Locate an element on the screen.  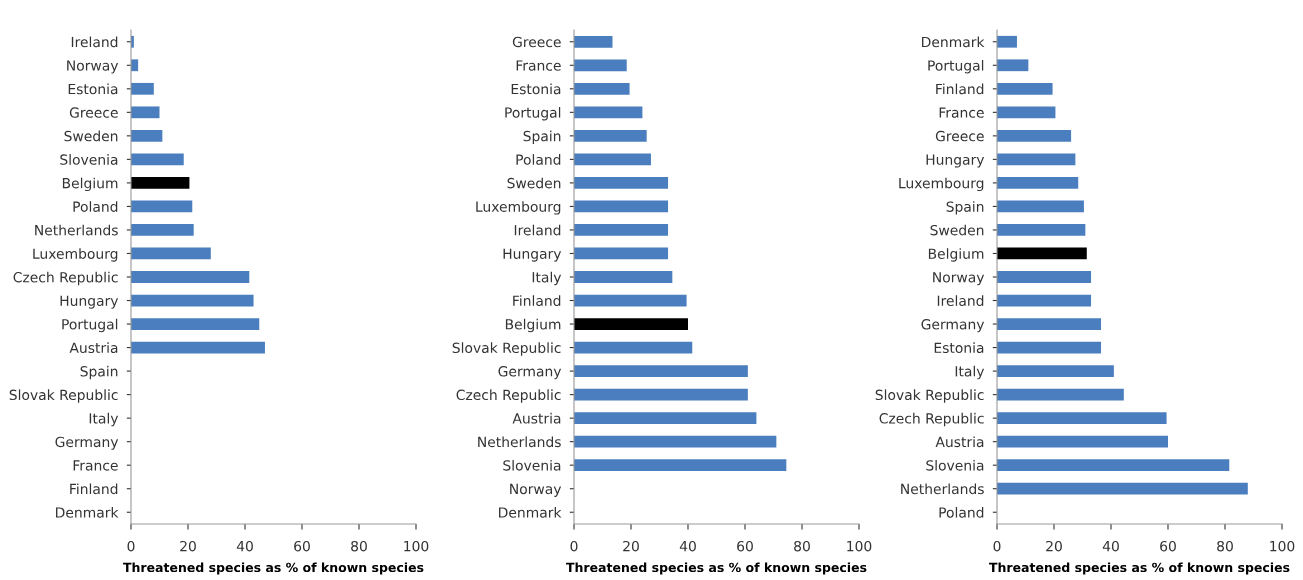
y-tick-label: Belgium is located at coordinates (90, 184).